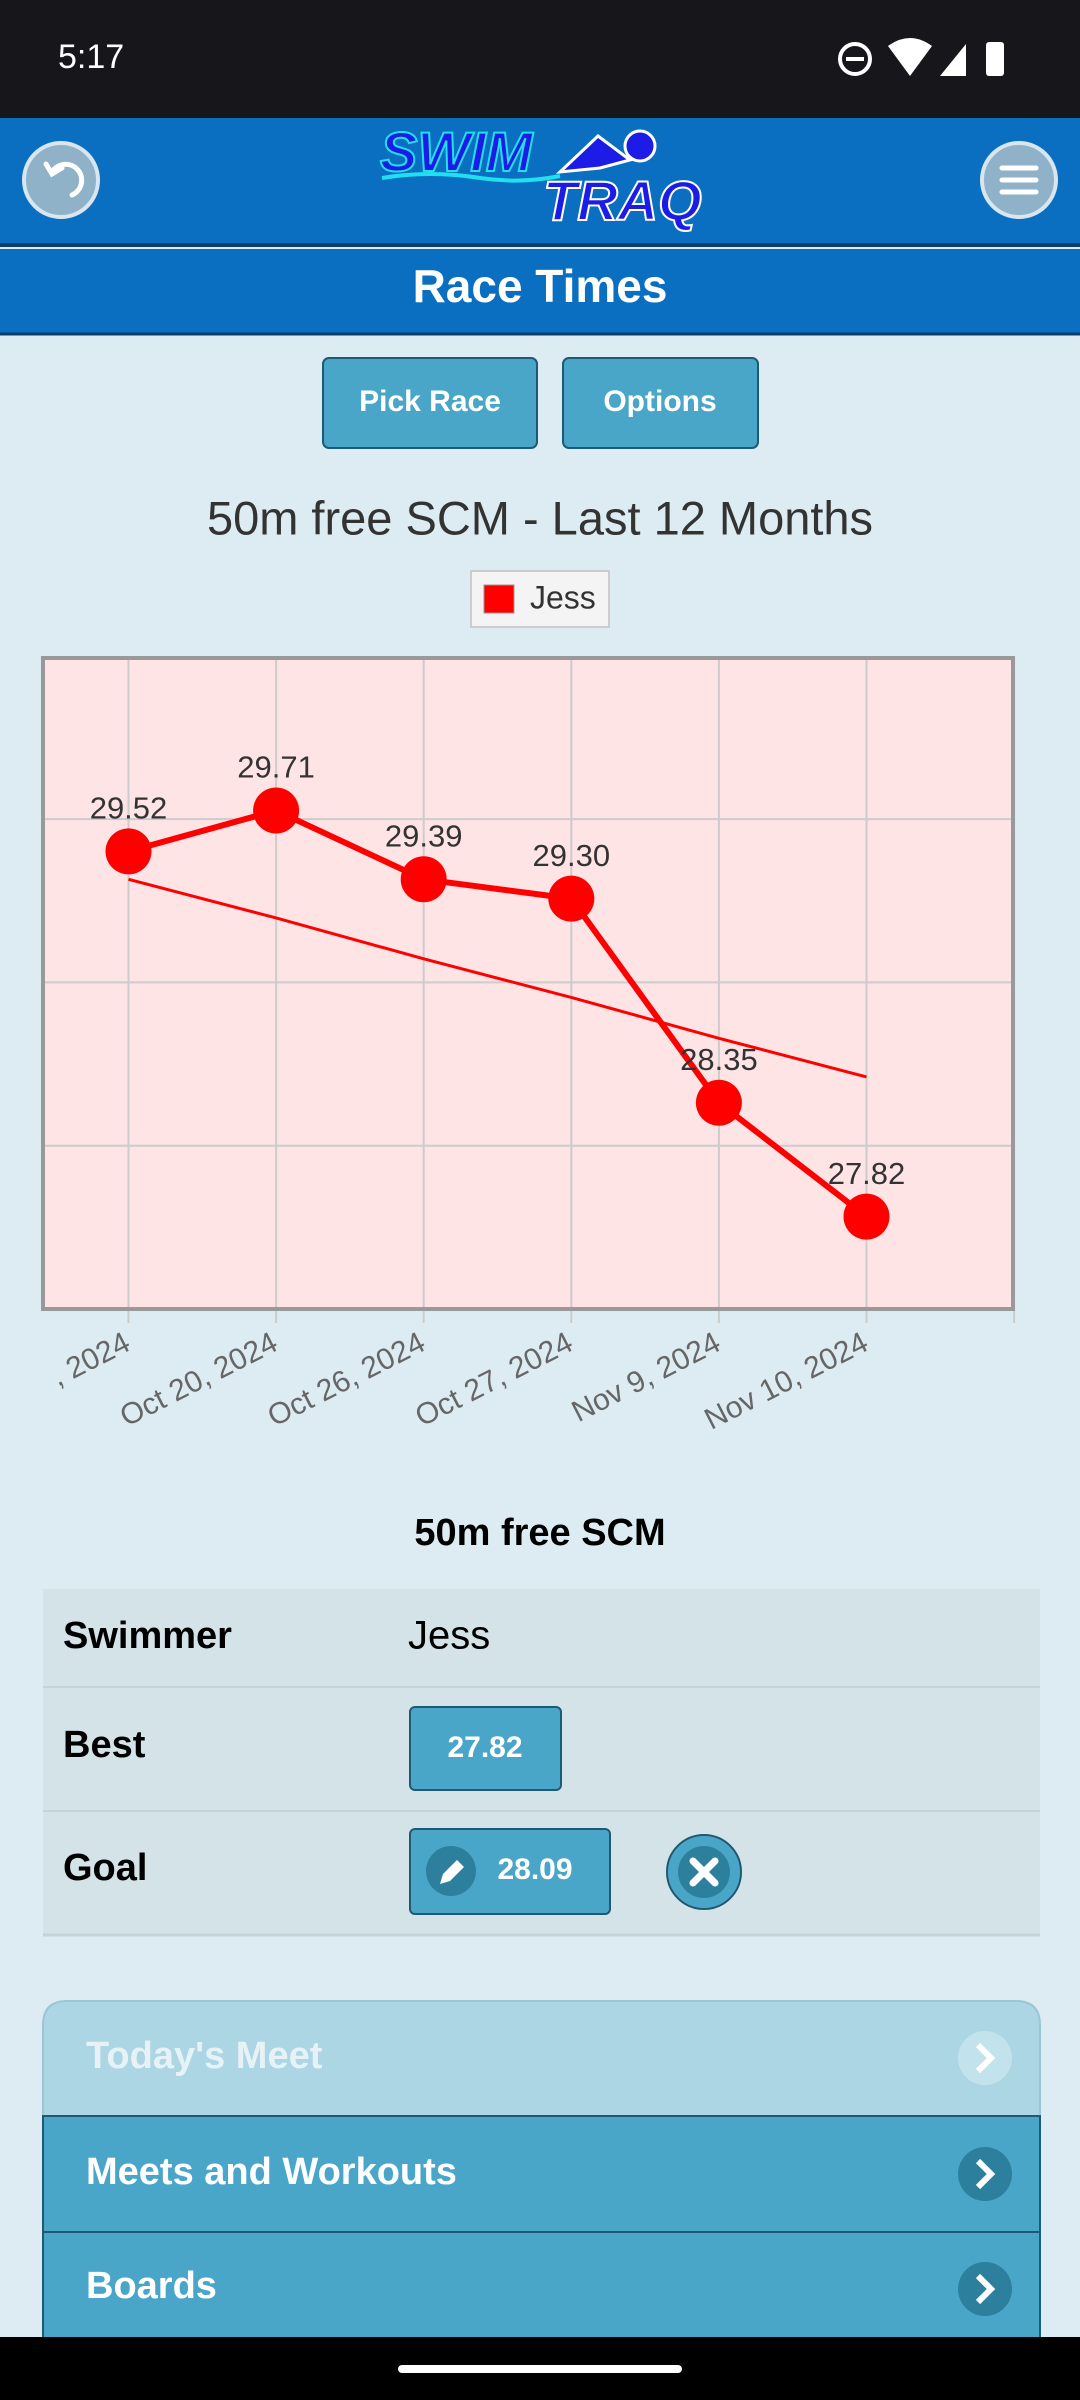 The width and height of the screenshot is (1080, 2400). I want to click on best-button: 27.82, so click(485, 1748).